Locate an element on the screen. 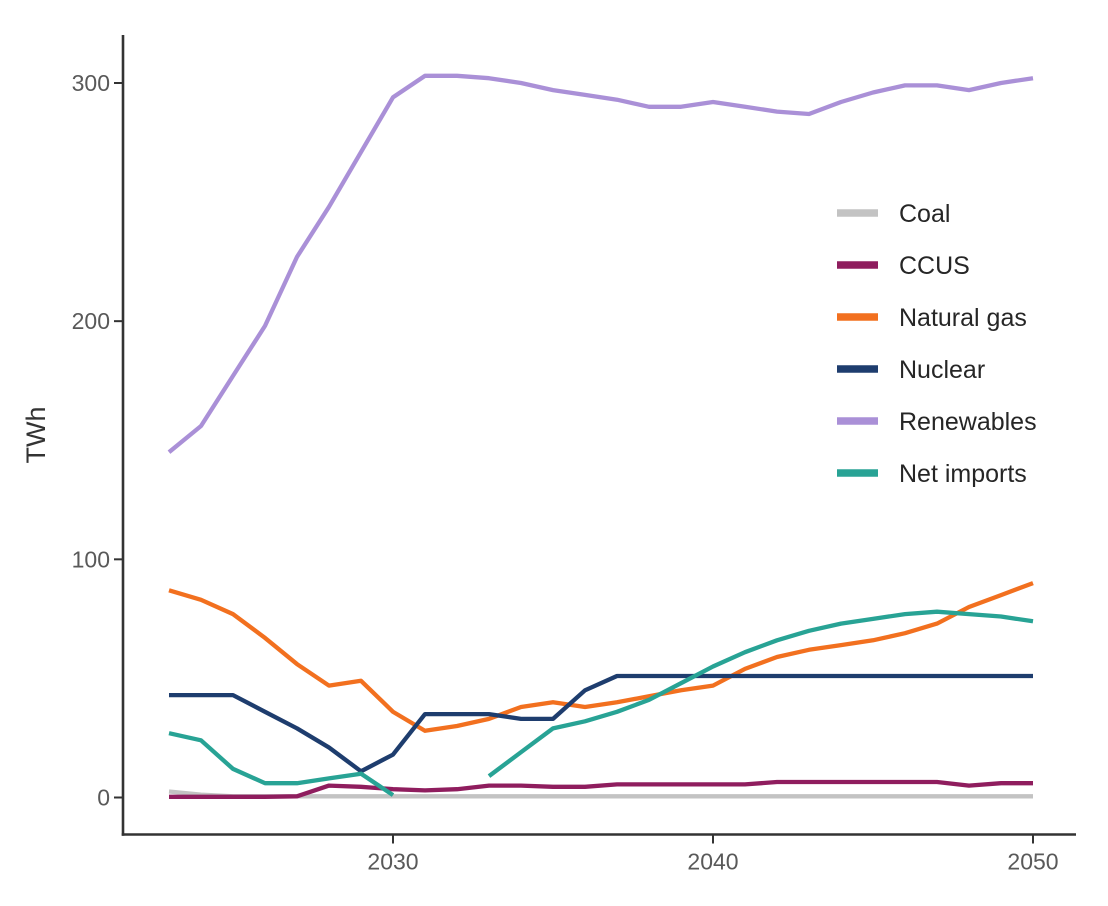  legend-label-ccus: CCUS is located at coordinates (934, 266).